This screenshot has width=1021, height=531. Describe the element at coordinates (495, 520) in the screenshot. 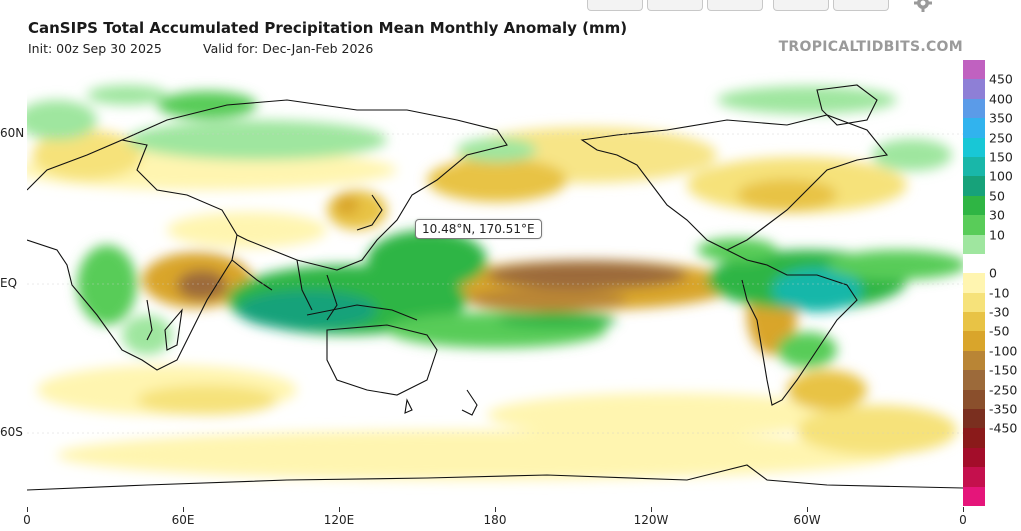

I see `lon-label-180: 180` at that location.